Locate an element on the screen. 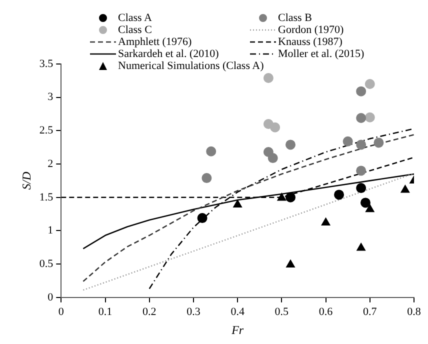  x-tick-label: 0.5 is located at coordinates (282, 312).